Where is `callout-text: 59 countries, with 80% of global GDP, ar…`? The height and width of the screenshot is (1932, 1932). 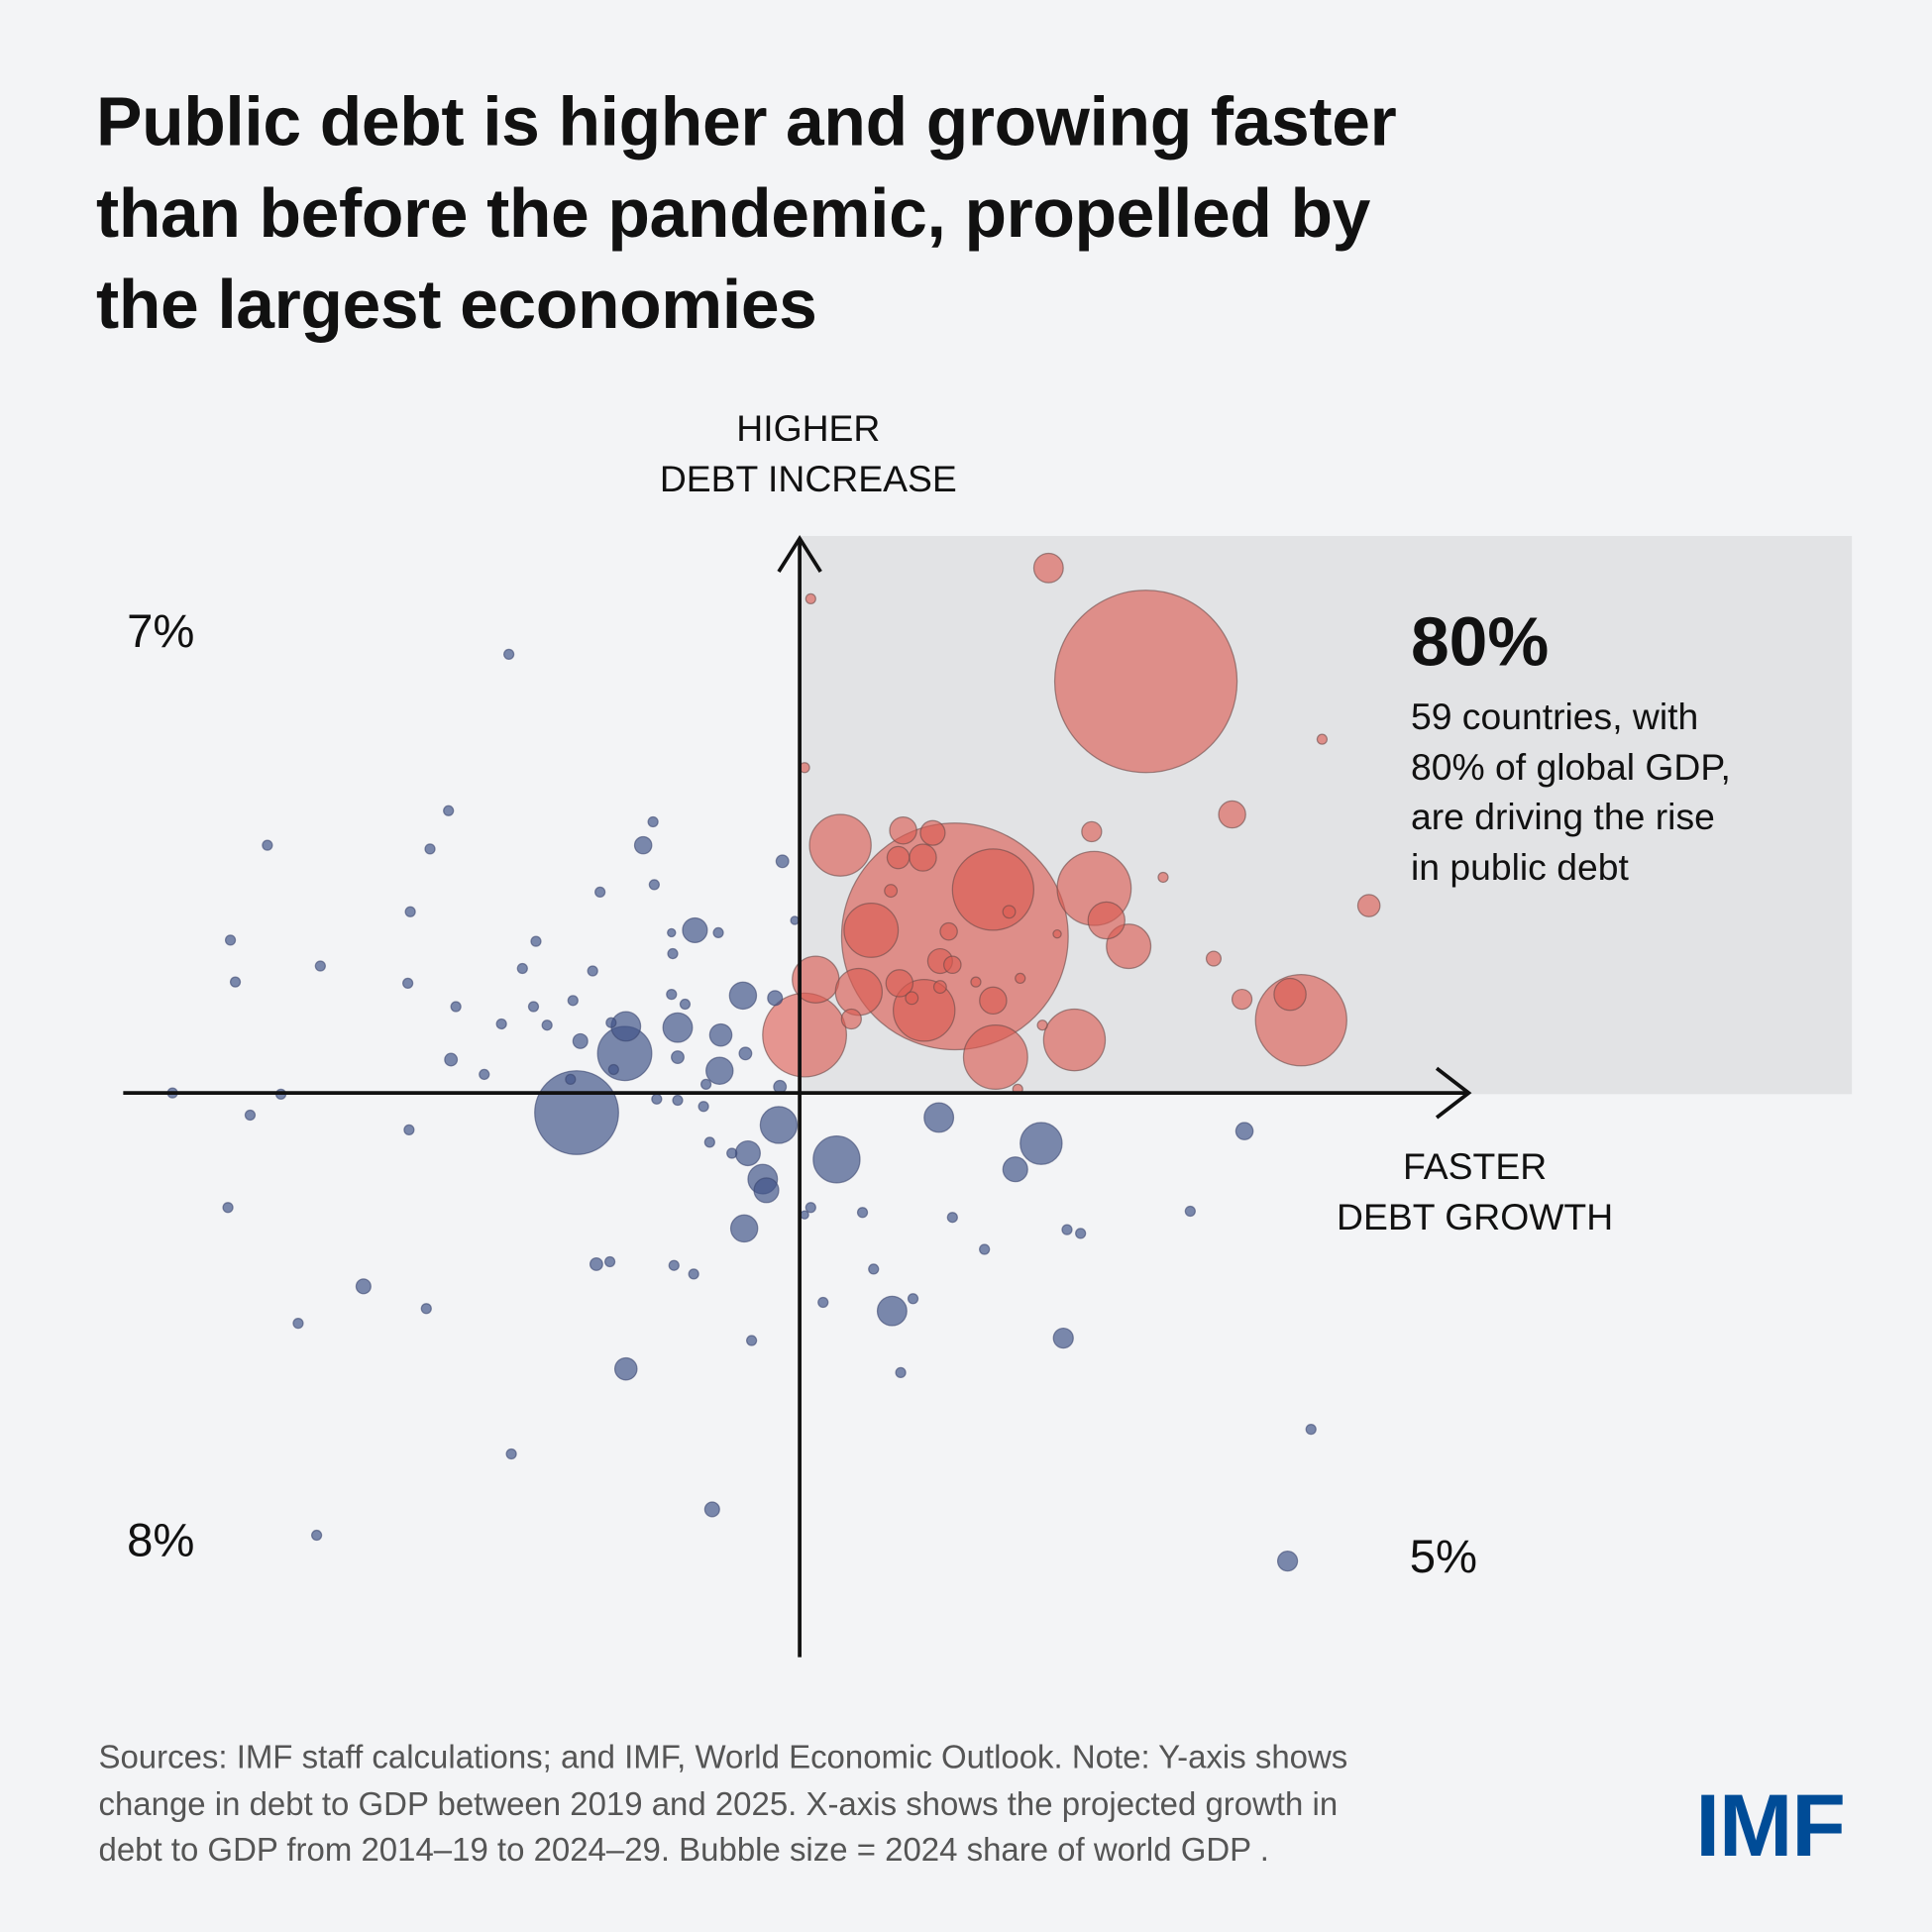 callout-text: 59 countries, with 80% of global GDP, ar… is located at coordinates (1571, 793).